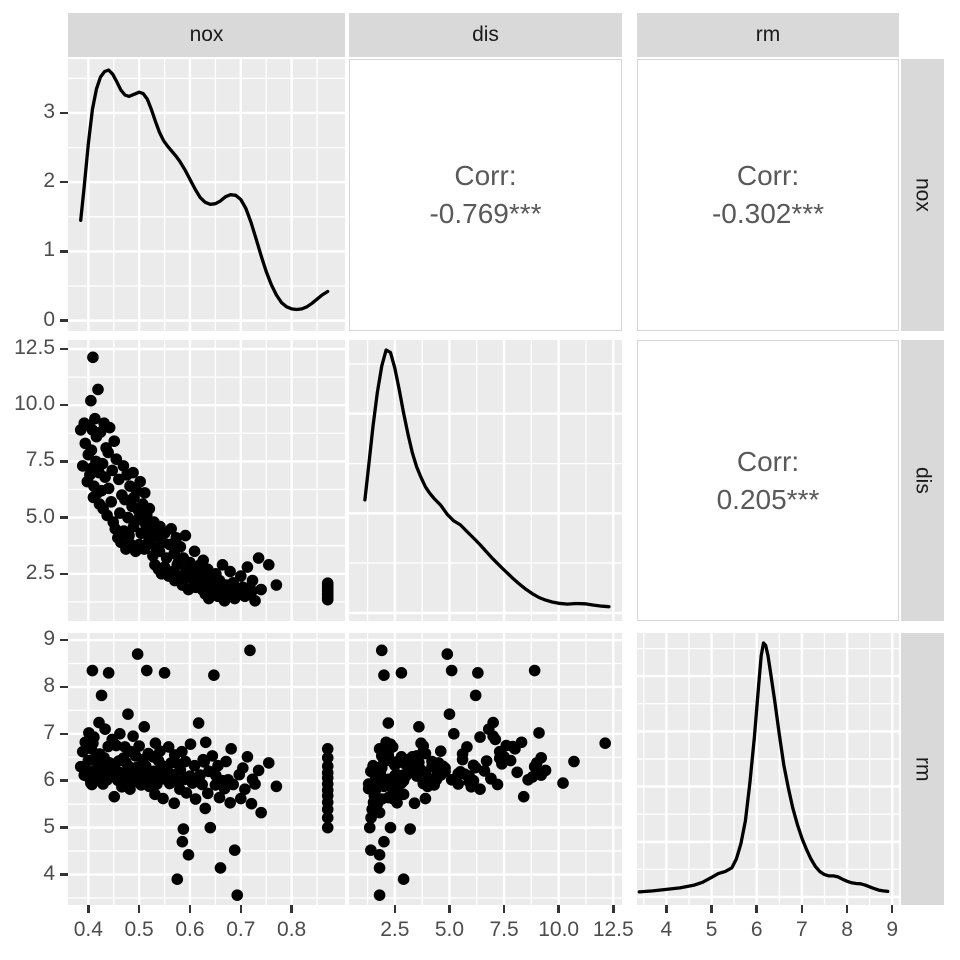  I want to click on y-tick-label: 2.5, so click(40, 572).